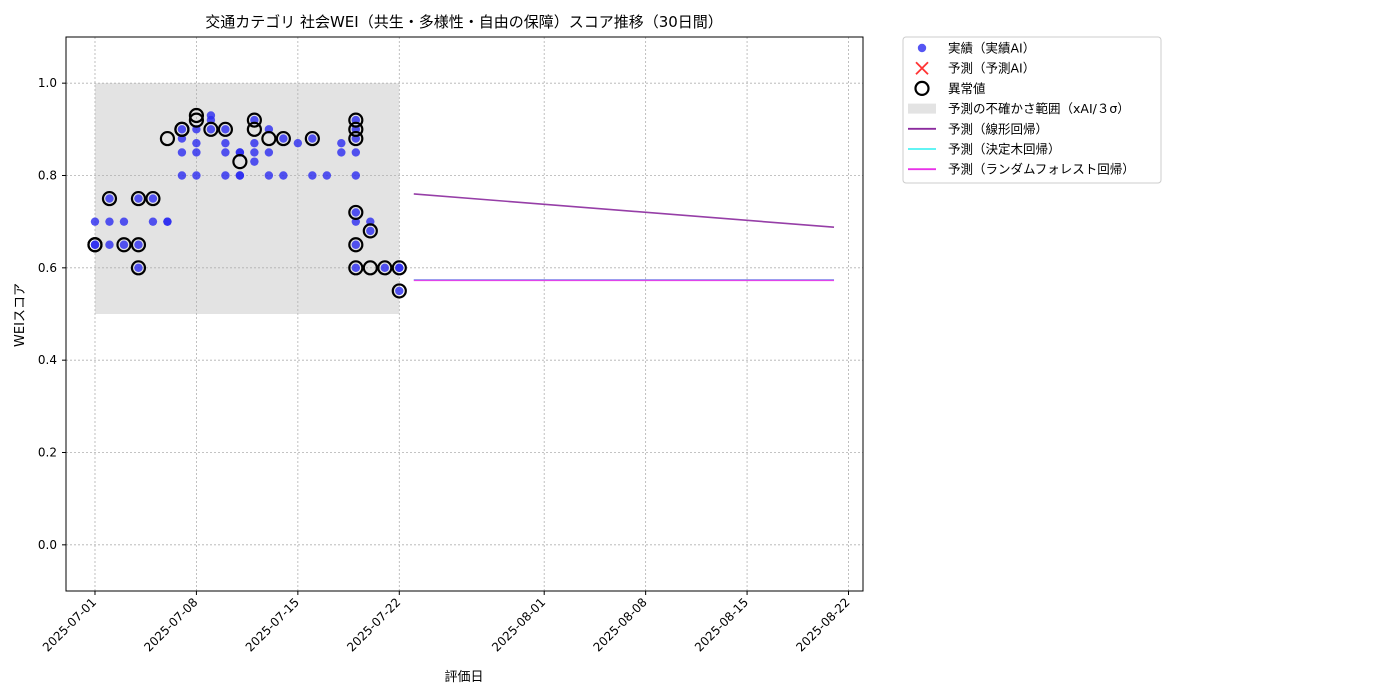 The height and width of the screenshot is (700, 1400). I want to click on legend-marker-prediction, so click(922, 68).